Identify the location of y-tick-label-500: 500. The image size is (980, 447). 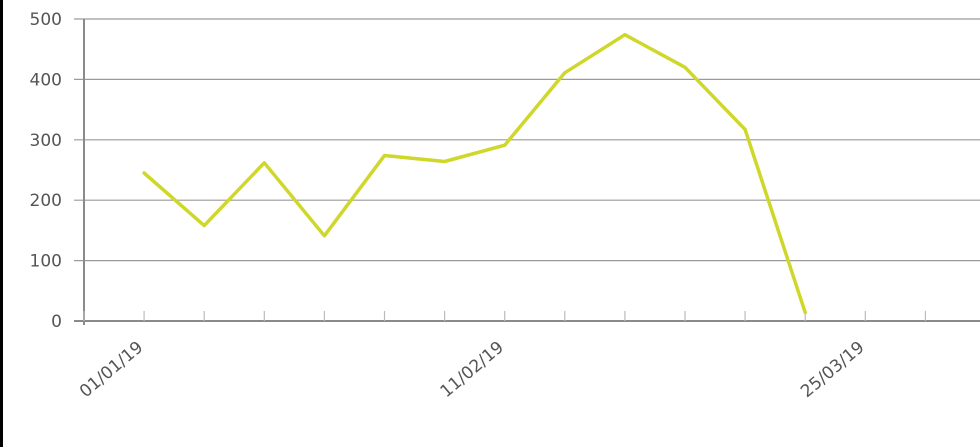
(46, 20).